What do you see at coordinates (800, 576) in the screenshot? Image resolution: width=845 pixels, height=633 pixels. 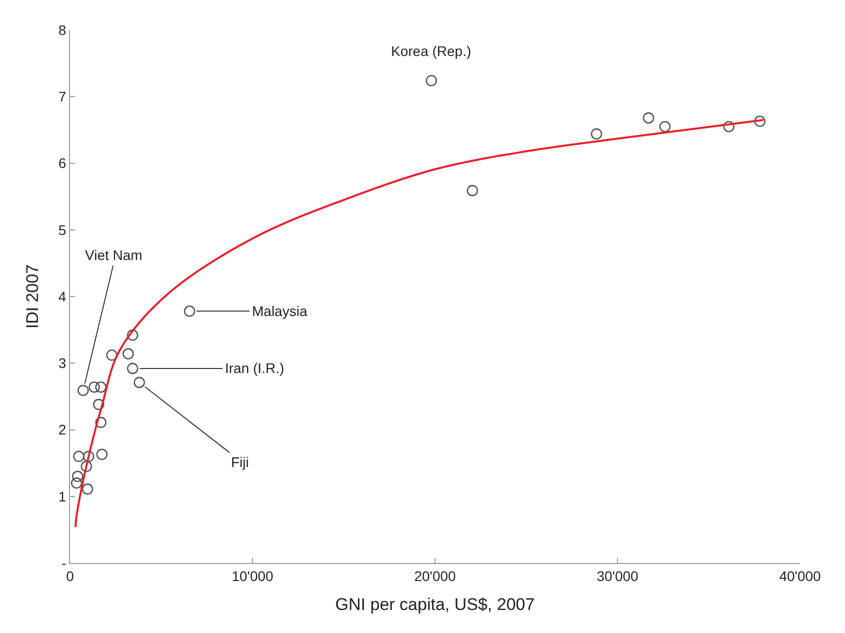 I see `x-tick-label: 40'000` at bounding box center [800, 576].